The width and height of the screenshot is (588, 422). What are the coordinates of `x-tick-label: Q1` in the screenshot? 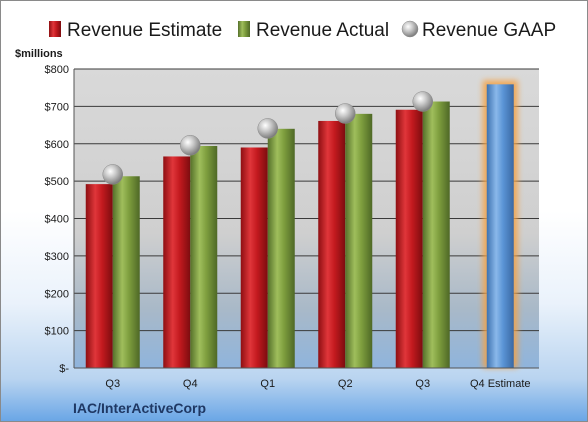 It's located at (267, 384).